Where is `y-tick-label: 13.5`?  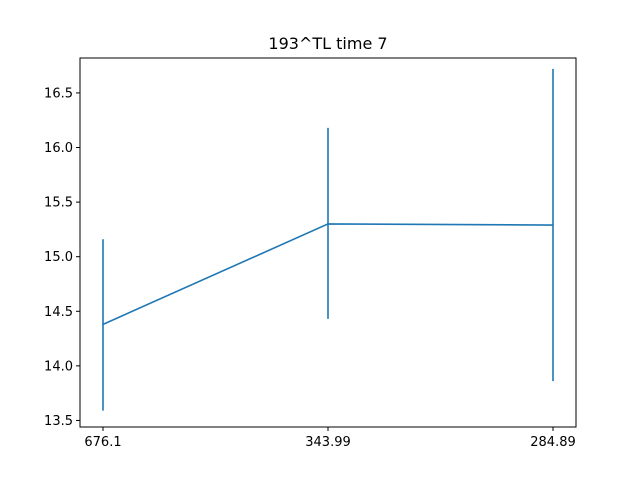 y-tick-label: 13.5 is located at coordinates (58, 421).